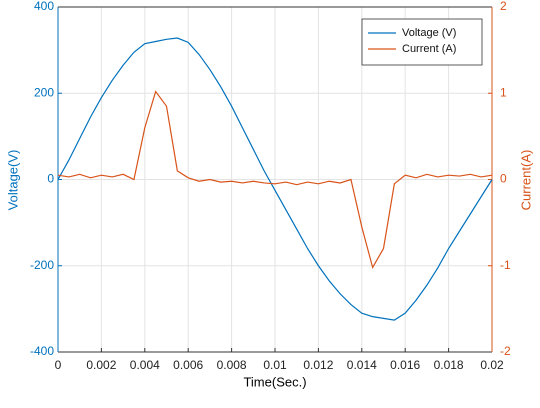 The image size is (540, 408). Describe the element at coordinates (274, 381) in the screenshot. I see `x-axis-label: Time(Sec.)` at that location.